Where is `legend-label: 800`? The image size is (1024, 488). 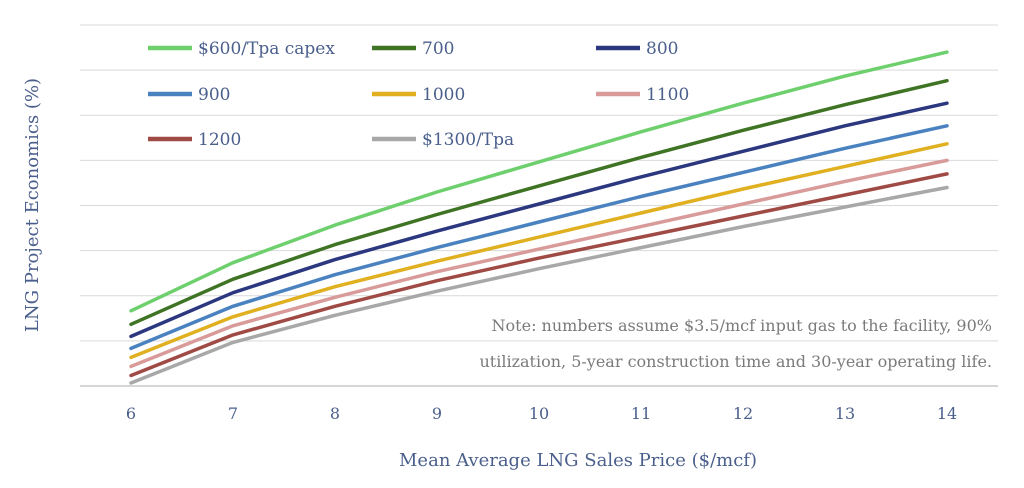
legend-label: 800 is located at coordinates (662, 49).